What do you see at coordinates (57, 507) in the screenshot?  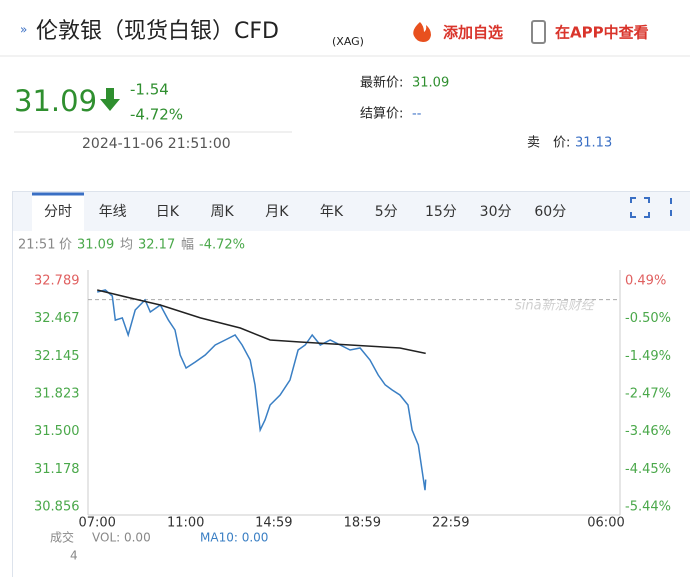 I see `y-tick-label: 30.856` at bounding box center [57, 507].